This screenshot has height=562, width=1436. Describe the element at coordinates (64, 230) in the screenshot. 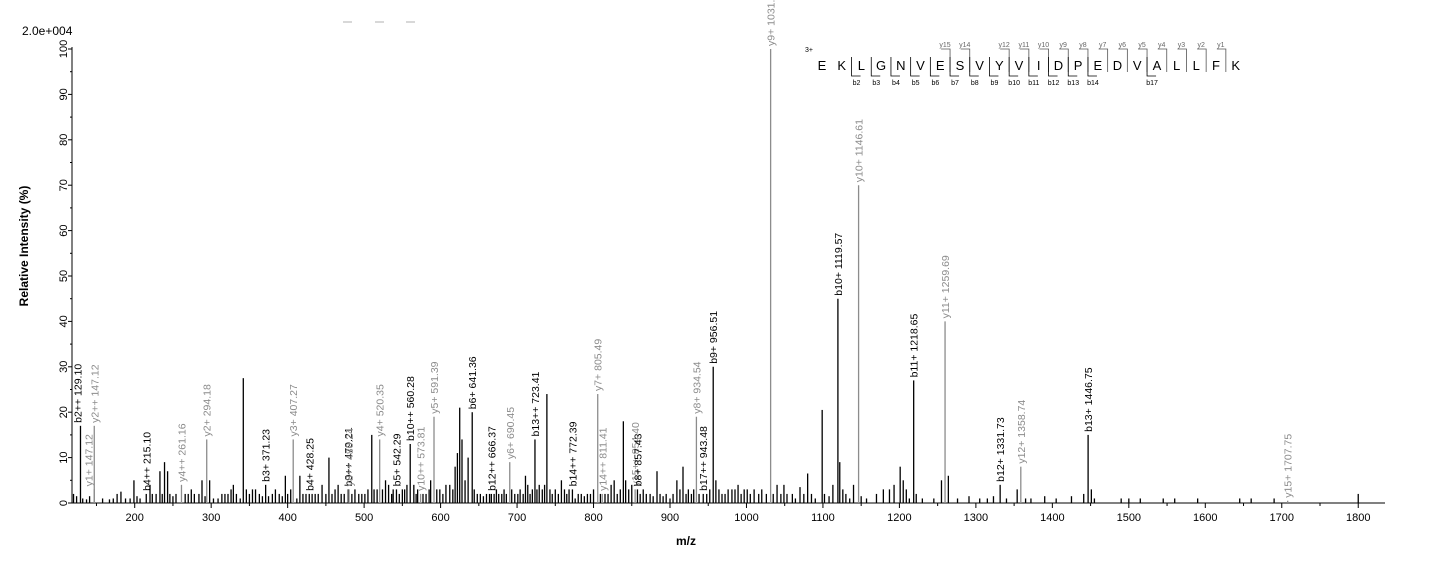

I see `y-tick-label: 60` at that location.